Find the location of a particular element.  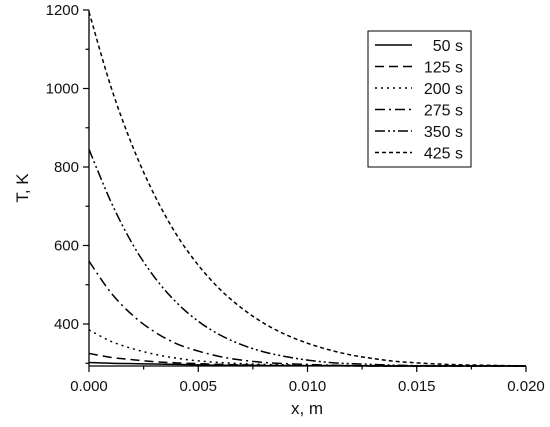

legend-label: 50 s is located at coordinates (448, 46).